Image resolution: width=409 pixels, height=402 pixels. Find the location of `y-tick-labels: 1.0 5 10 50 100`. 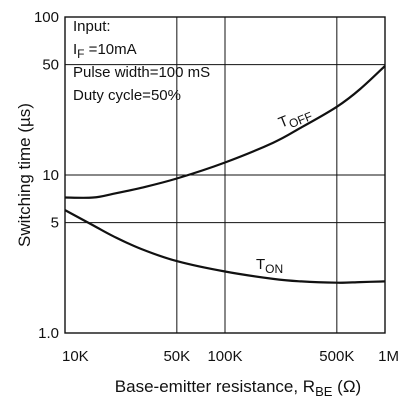

y-tick-labels: 1.0 5 10 50 100 is located at coordinates (46, 175).